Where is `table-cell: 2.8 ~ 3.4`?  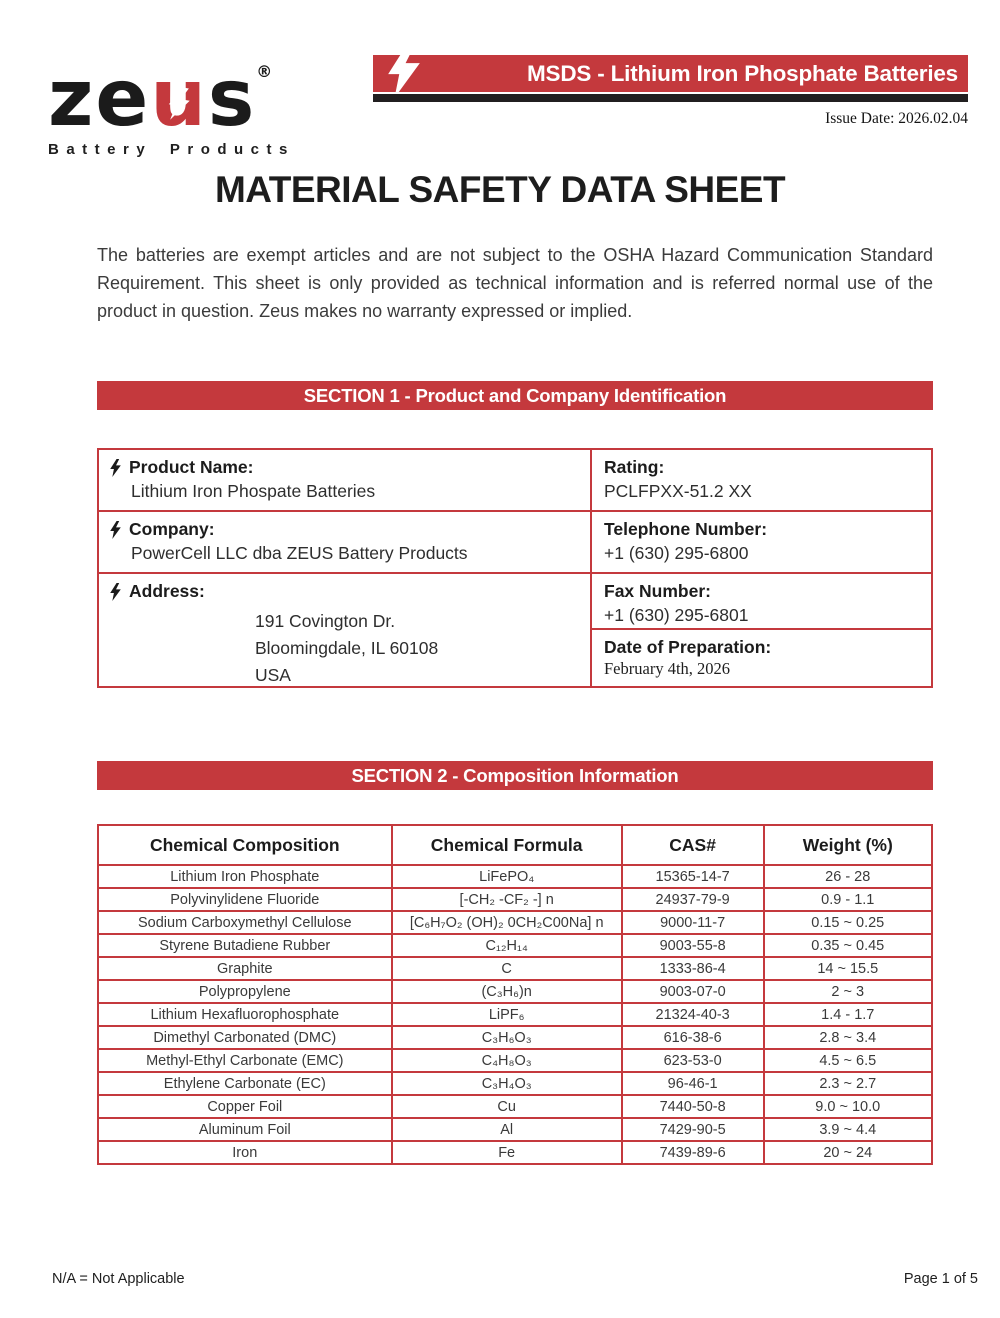 table-cell: 2.8 ~ 3.4 is located at coordinates (848, 1037).